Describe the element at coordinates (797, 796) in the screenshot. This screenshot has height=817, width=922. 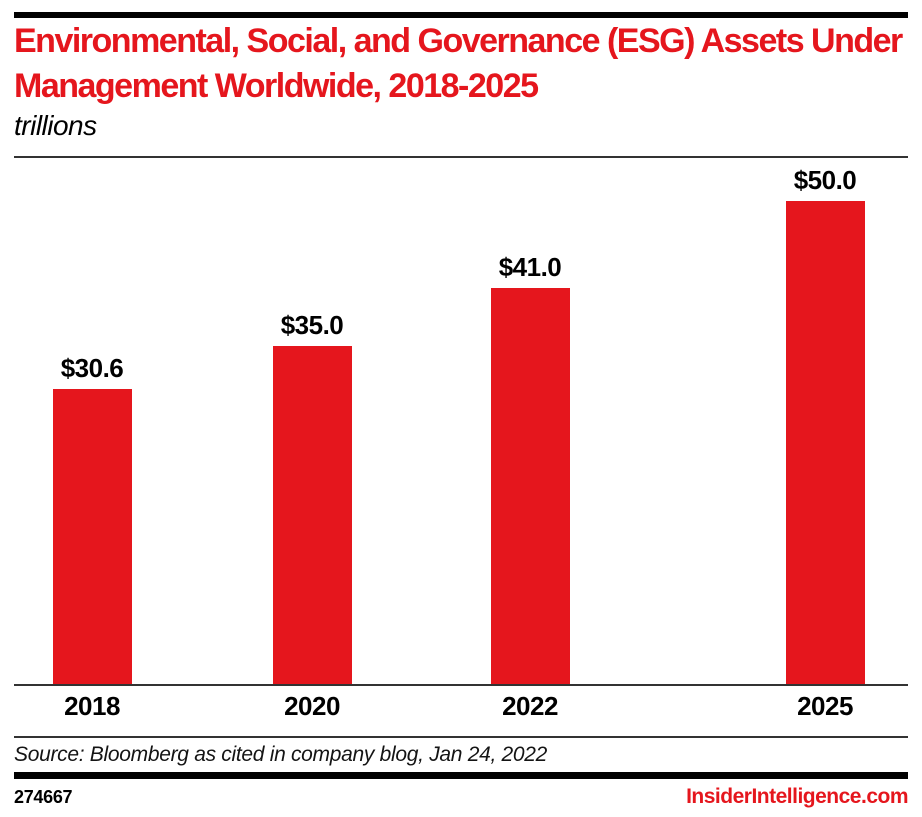
I see `brand-site-text: InsiderIntelligence.com` at that location.